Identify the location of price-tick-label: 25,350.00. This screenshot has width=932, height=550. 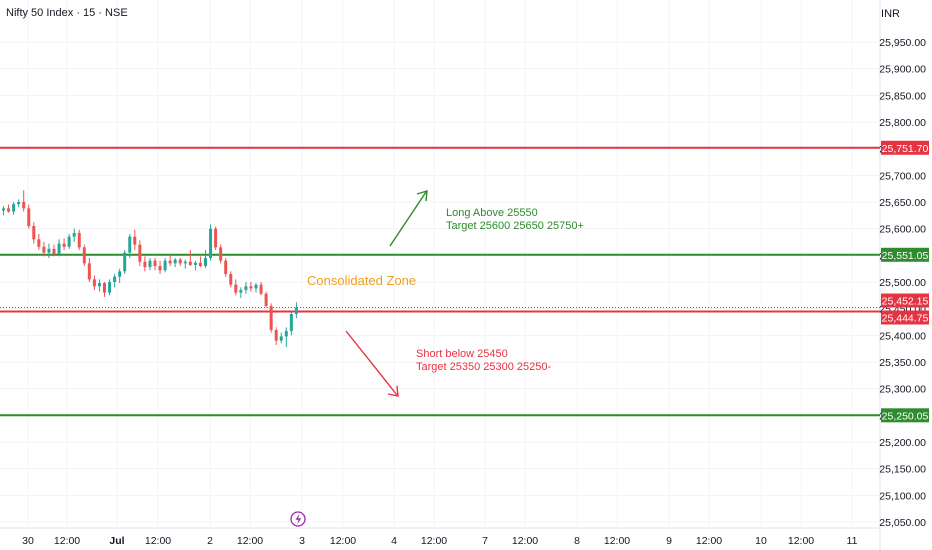
(902, 363).